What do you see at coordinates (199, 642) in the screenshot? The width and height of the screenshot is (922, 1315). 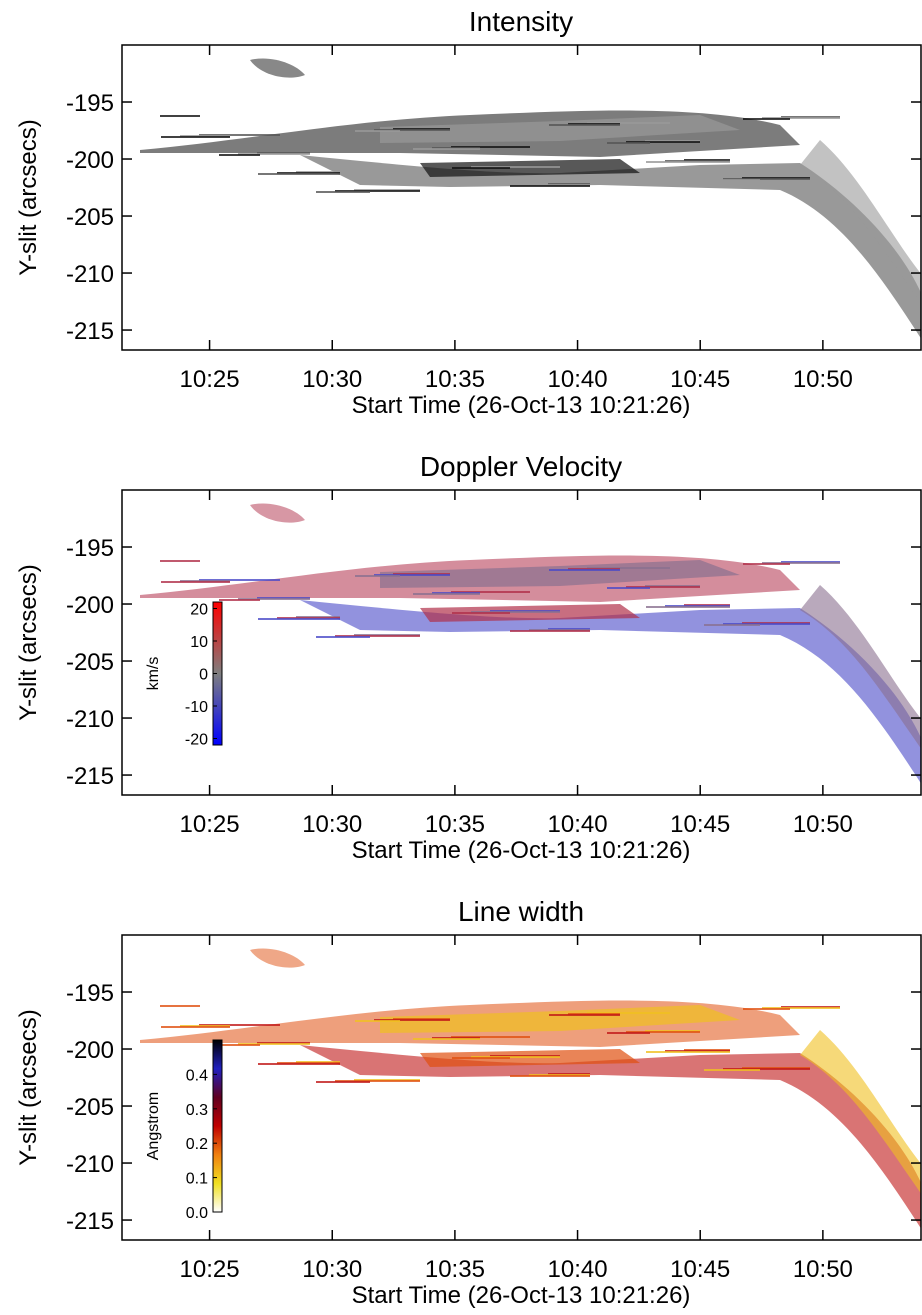 I see `colorbar-tick-label: 10` at bounding box center [199, 642].